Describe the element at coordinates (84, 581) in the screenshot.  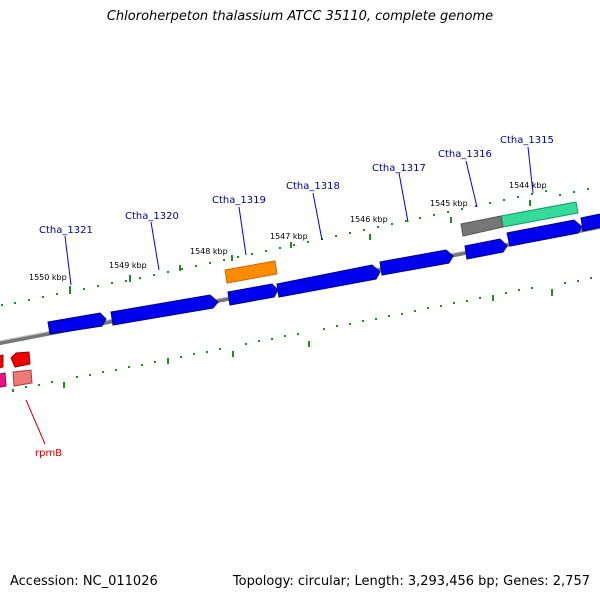
I see `accession-text: Accession: NC_011026` at that location.